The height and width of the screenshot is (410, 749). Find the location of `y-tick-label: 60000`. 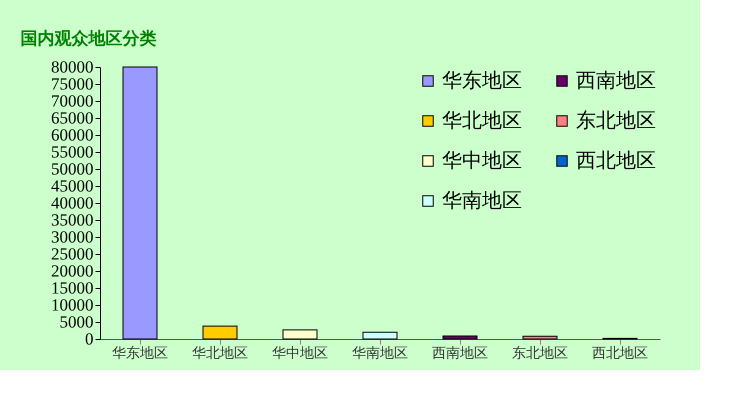

y-tick-label: 60000 is located at coordinates (72, 135).